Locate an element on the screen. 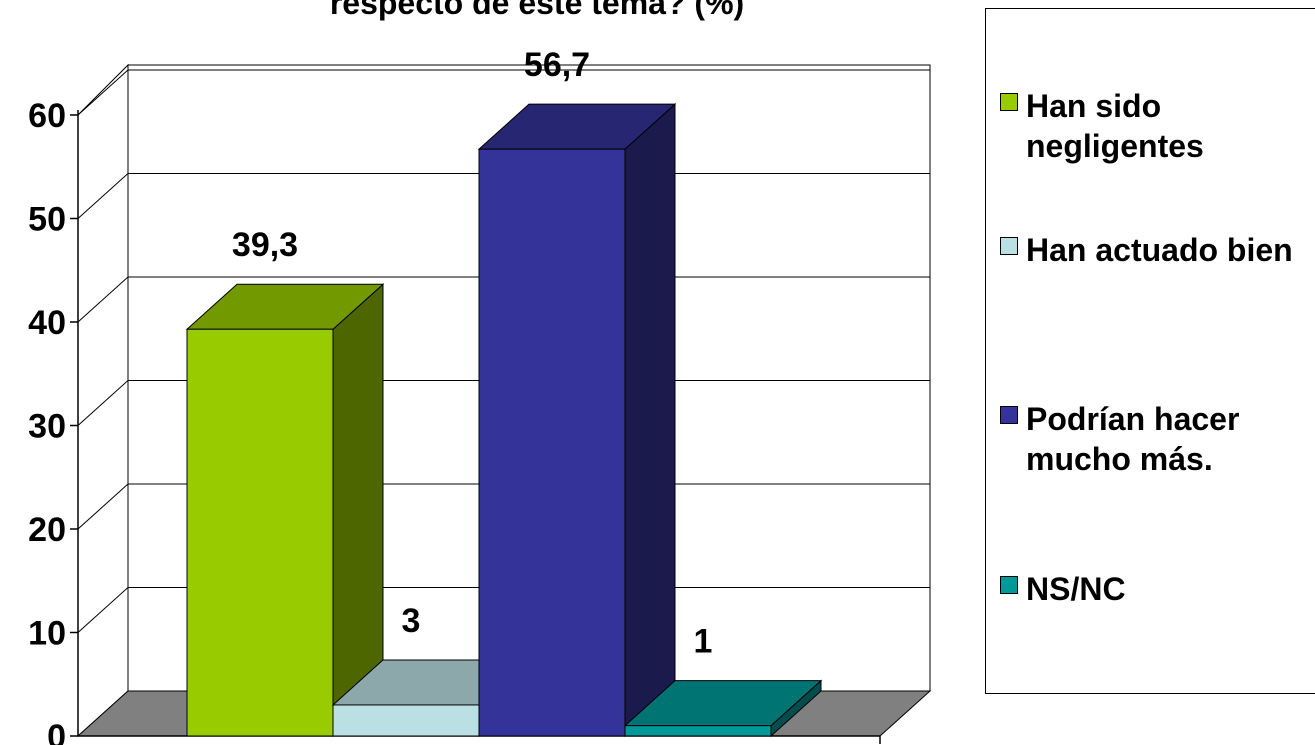  bar-side-podrian-hacer-mucho-mas is located at coordinates (650, 420).